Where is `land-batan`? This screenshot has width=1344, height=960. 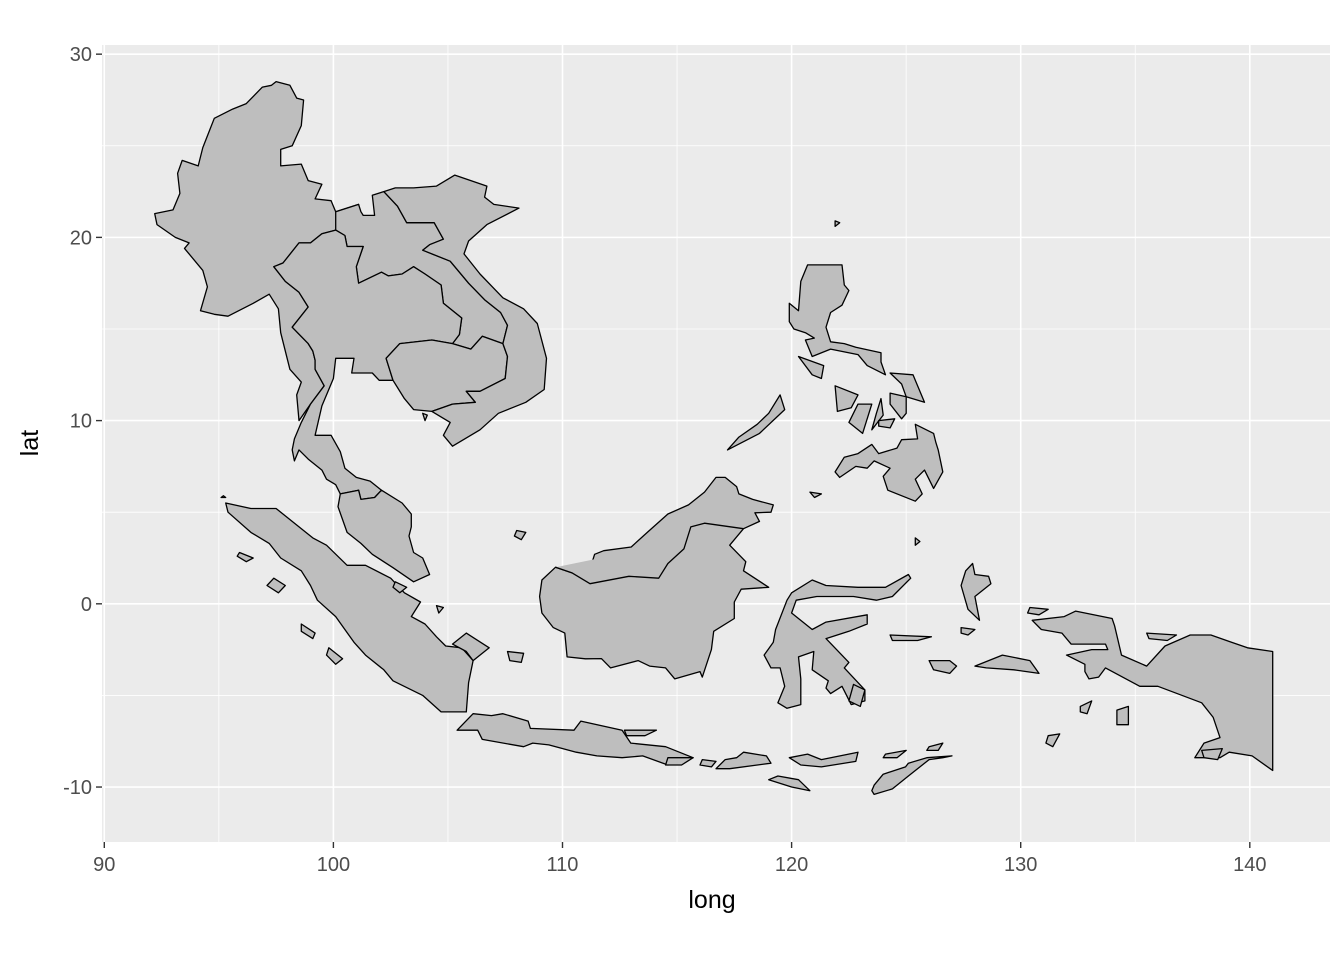
land-batan is located at coordinates (837, 224).